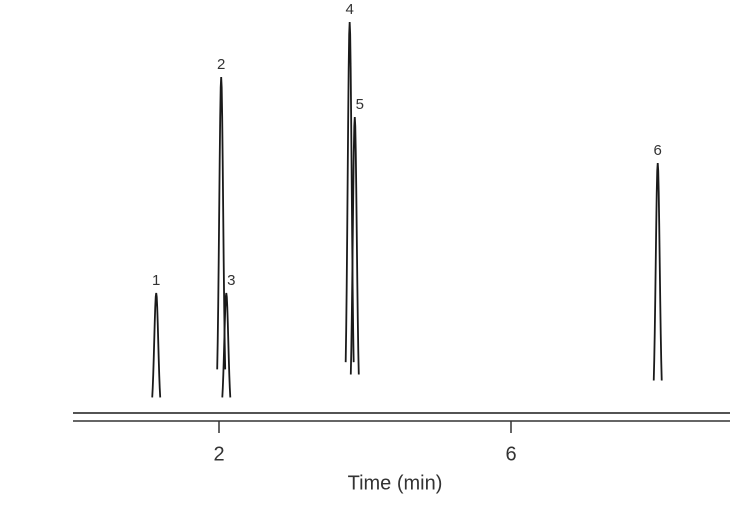 The width and height of the screenshot is (753, 520). What do you see at coordinates (395, 483) in the screenshot?
I see `x-axis-title: Time (min)` at bounding box center [395, 483].